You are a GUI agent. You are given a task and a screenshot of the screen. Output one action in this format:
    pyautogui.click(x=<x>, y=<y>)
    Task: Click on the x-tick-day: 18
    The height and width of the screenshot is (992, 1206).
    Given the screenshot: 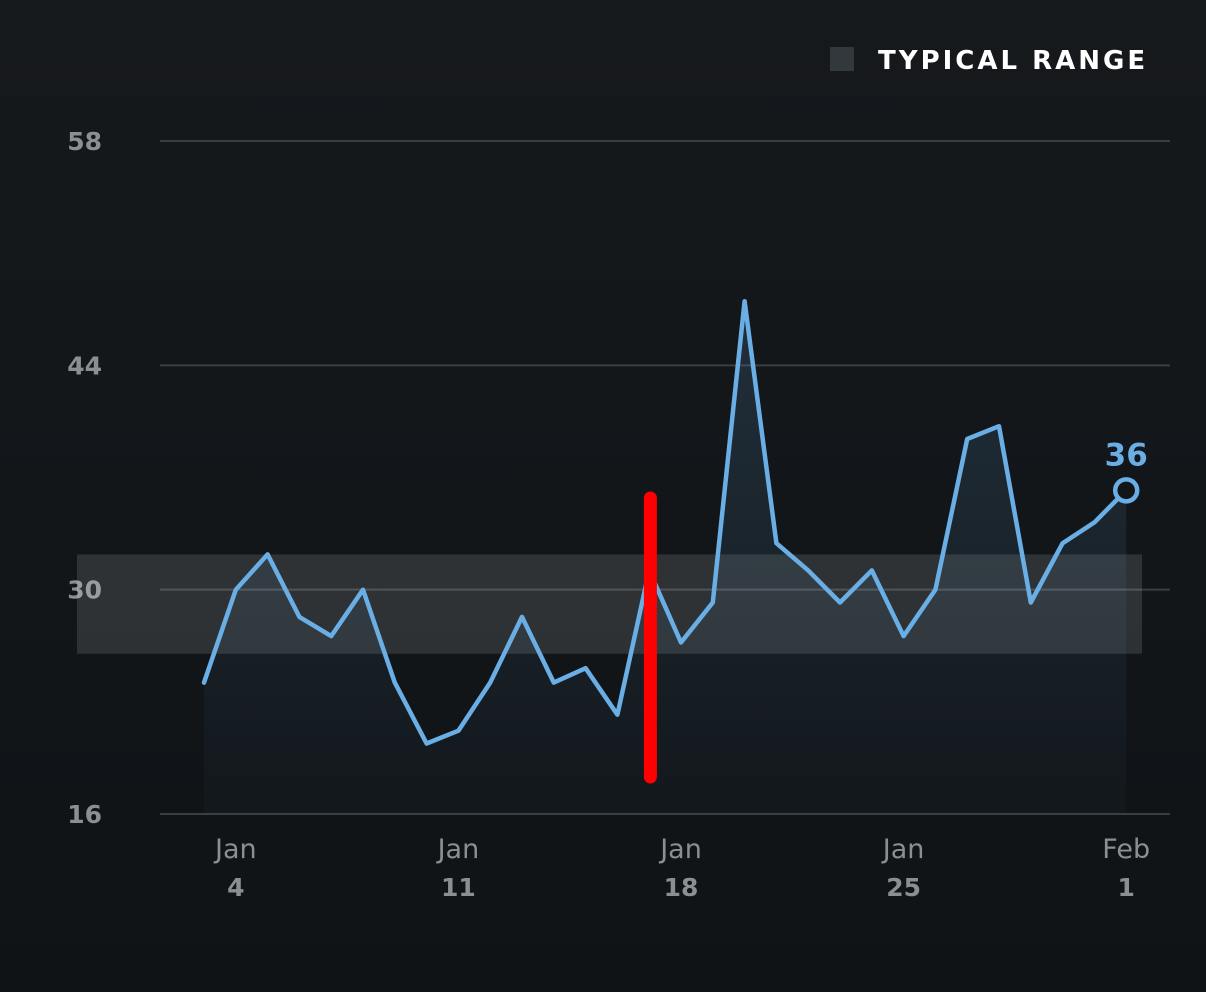 What is the action you would take?
    pyautogui.click(x=681, y=887)
    